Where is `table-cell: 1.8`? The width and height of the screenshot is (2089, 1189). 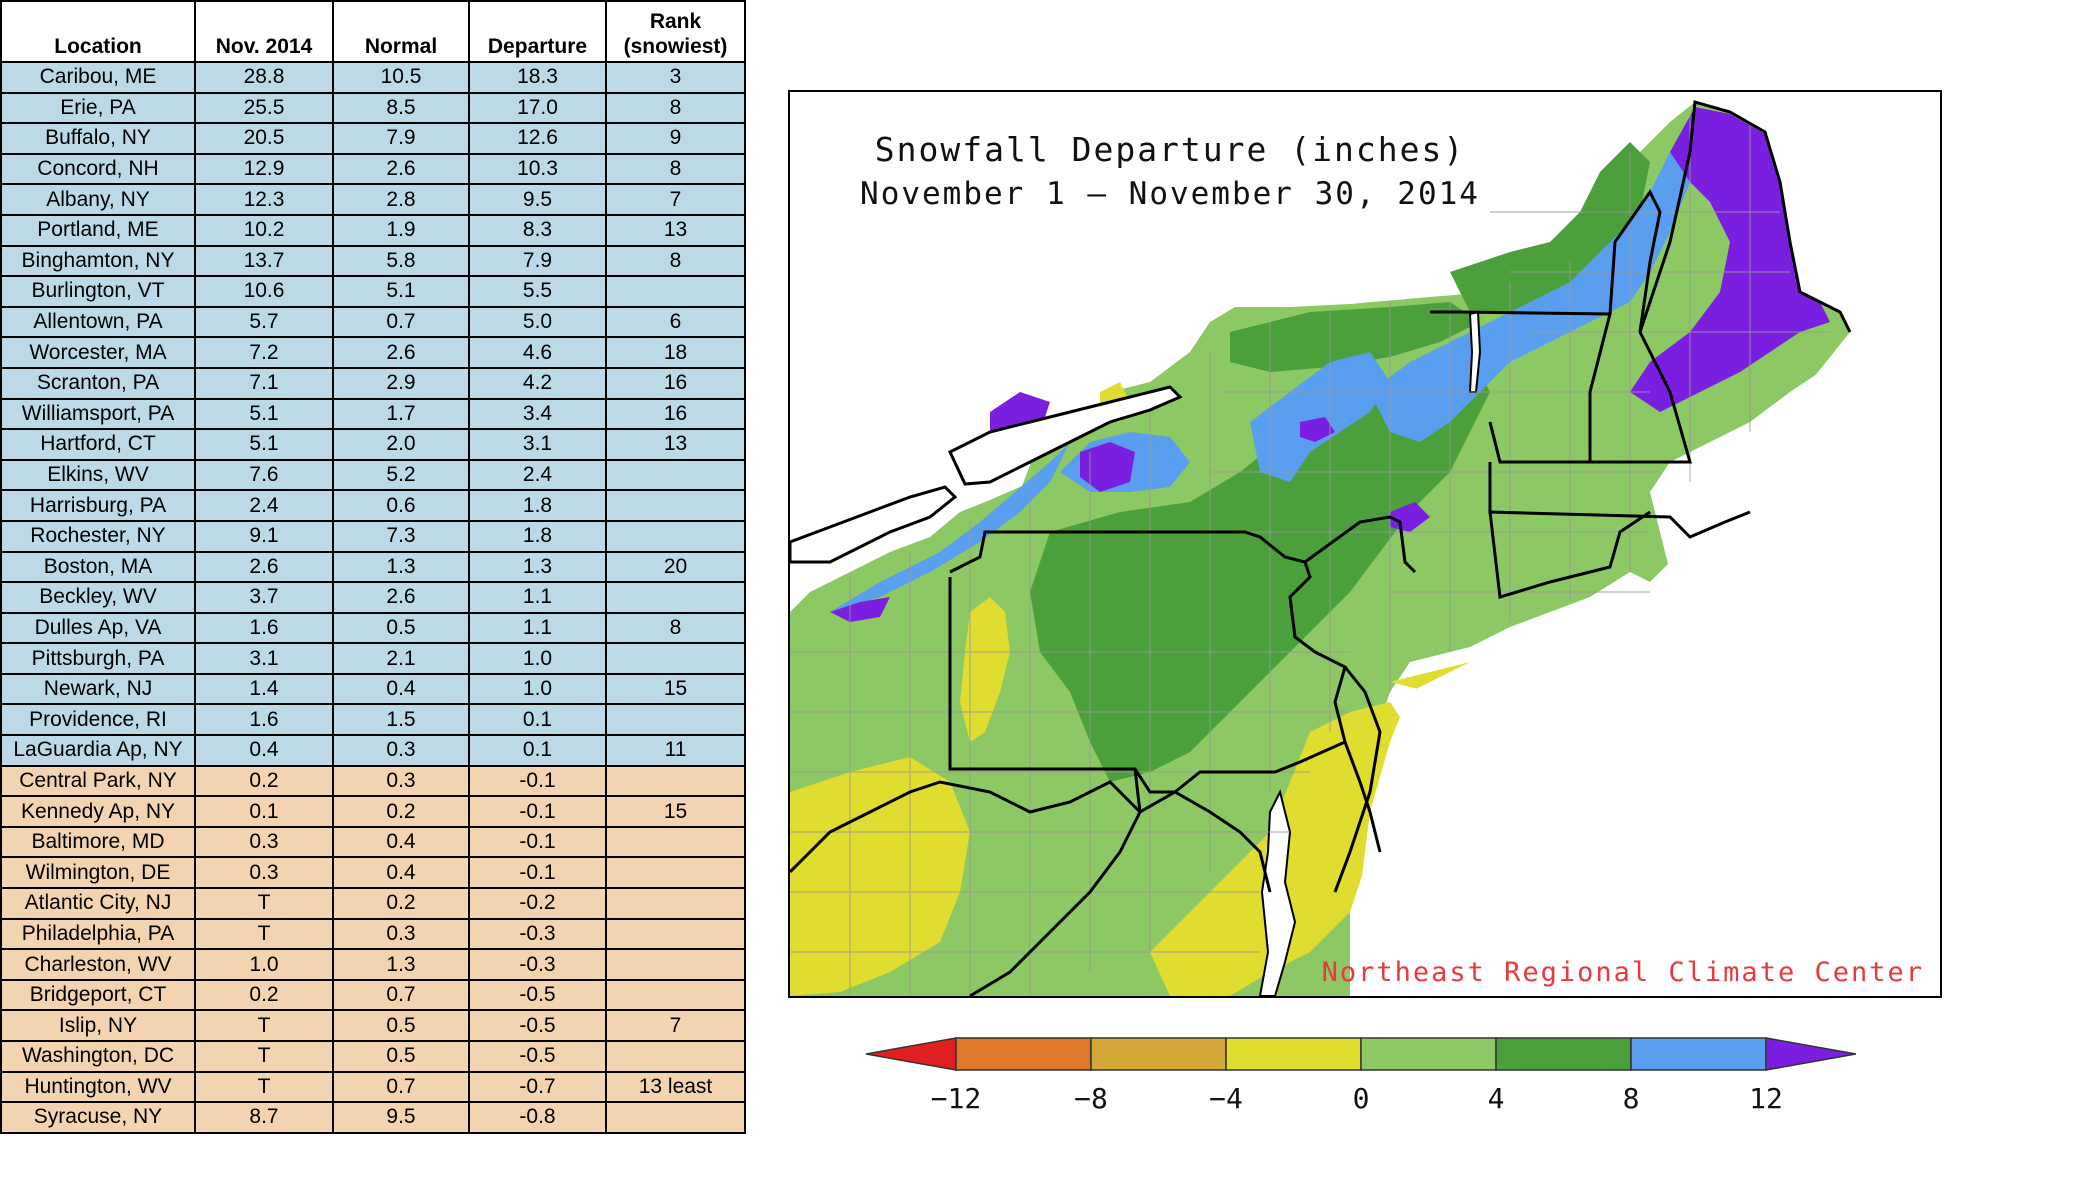 table-cell: 1.8 is located at coordinates (537, 536).